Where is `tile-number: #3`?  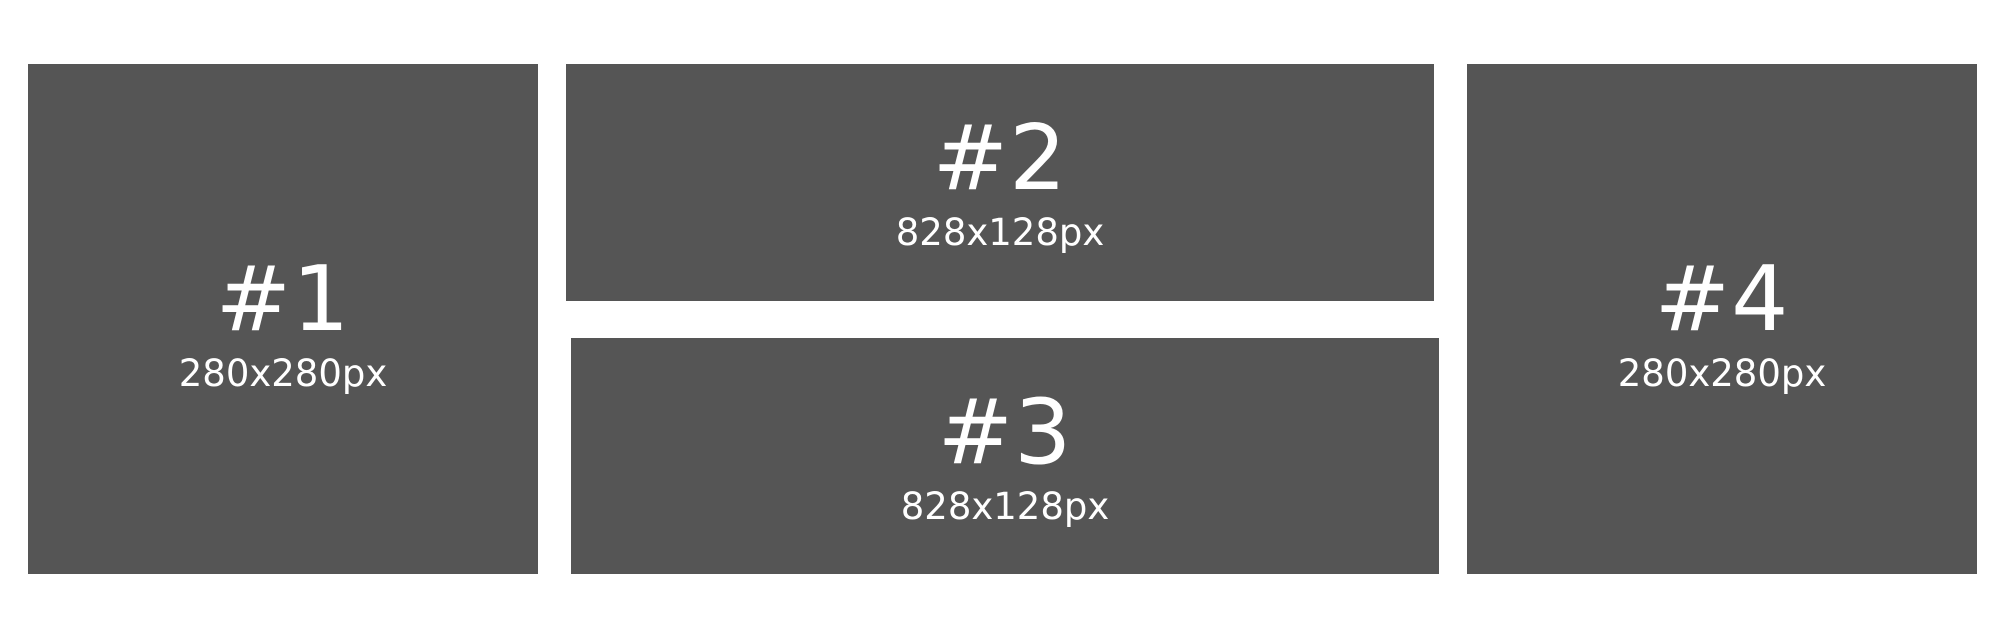
tile-number: #3 is located at coordinates (1005, 432).